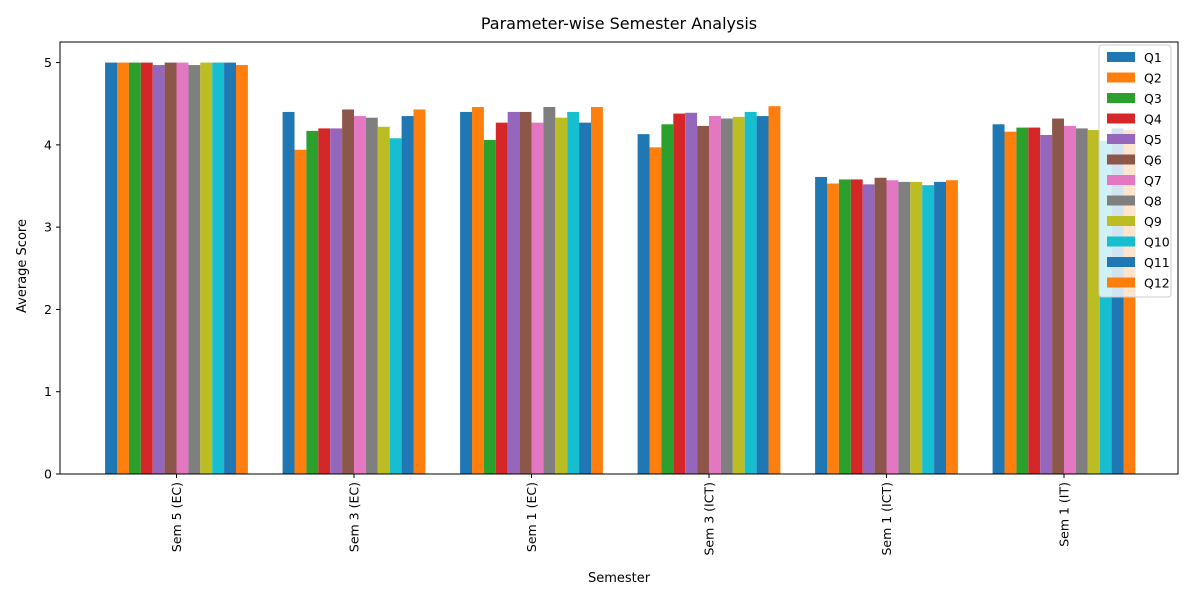 This screenshot has height=600, width=1200. What do you see at coordinates (1121, 241) in the screenshot?
I see `legend-swatch-q10` at bounding box center [1121, 241].